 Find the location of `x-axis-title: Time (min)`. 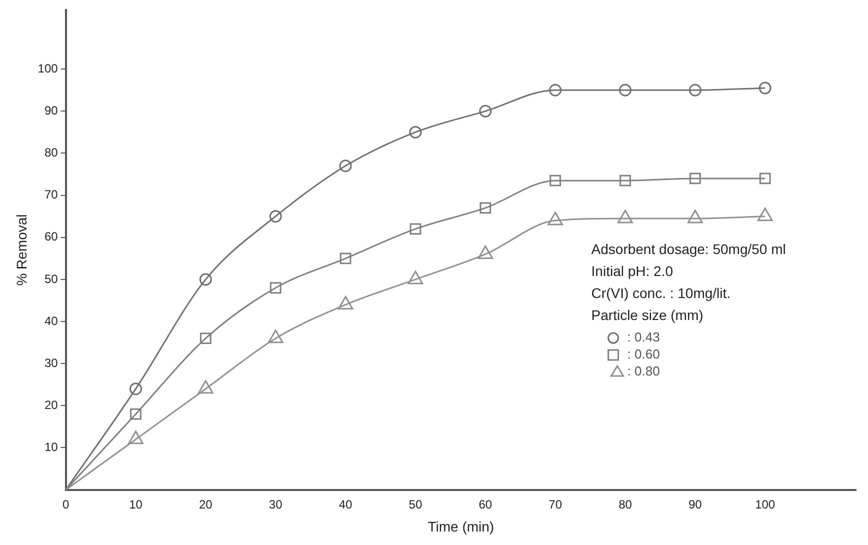

x-axis-title: Time (min) is located at coordinates (461, 526).